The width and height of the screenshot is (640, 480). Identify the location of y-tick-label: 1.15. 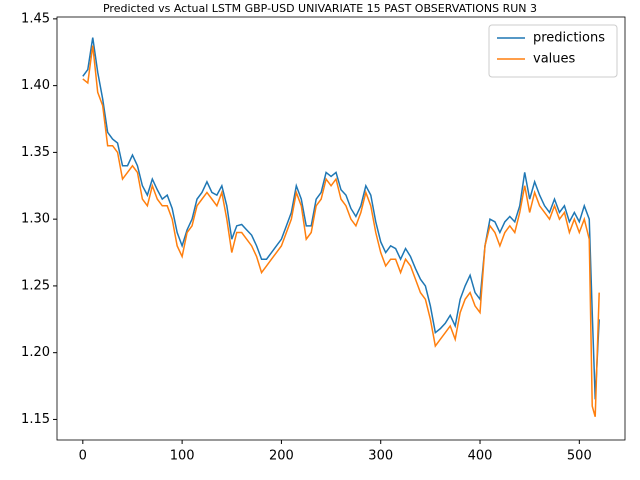
(35, 419).